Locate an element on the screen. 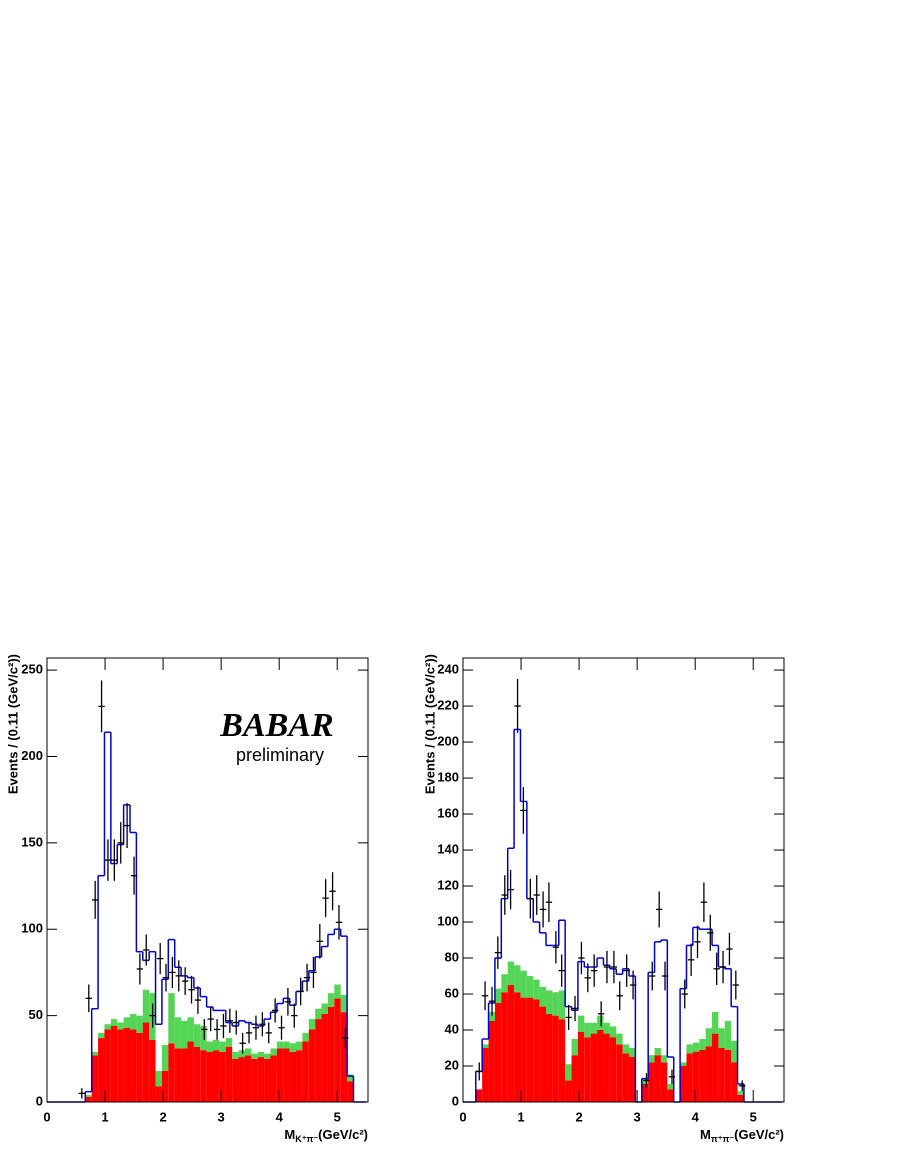 Image resolution: width=899 pixels, height=1163 pixels. y-tick-label: 50 is located at coordinates (36, 1014).